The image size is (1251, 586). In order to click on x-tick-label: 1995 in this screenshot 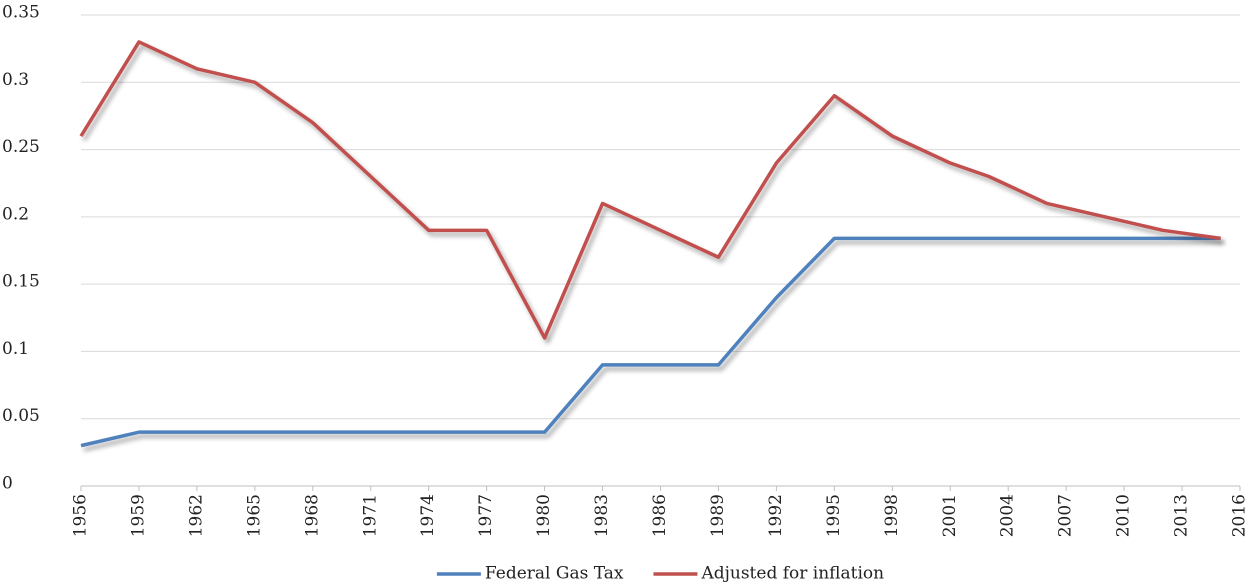, I will do `click(834, 515)`.